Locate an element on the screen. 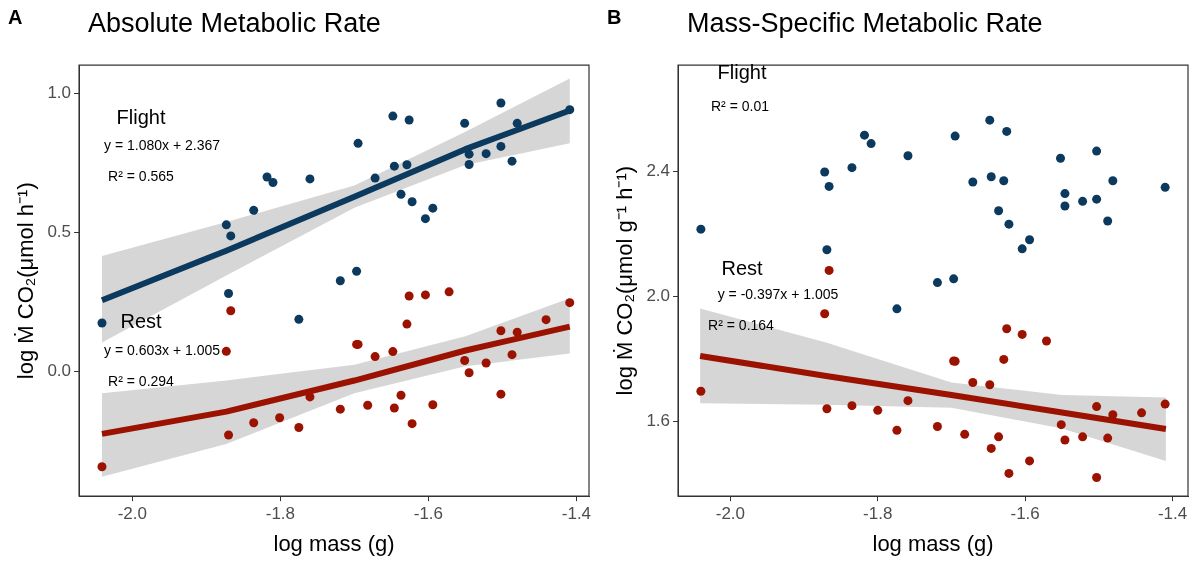  y-axis-title: log Ṁ CO₂(μmol g⁻¹ h⁻¹) is located at coordinates (625, 280).